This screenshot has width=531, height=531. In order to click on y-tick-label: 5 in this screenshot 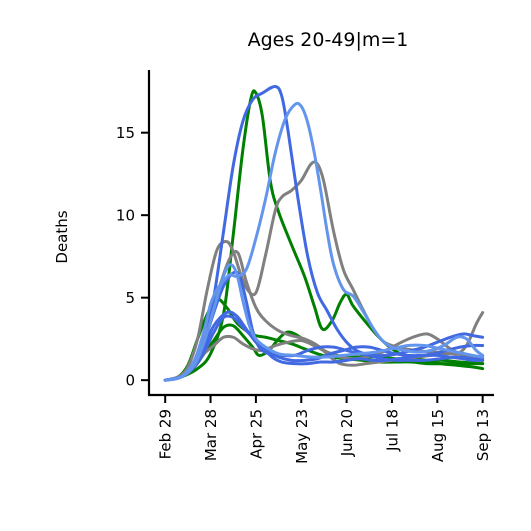, I will do `click(130, 298)`.